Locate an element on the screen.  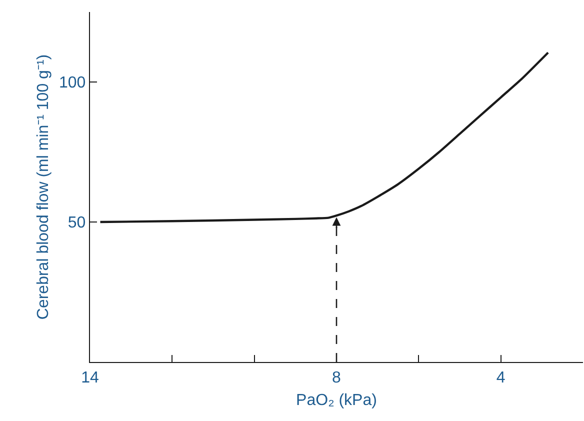
y-tick-label: 100 is located at coordinates (72, 83).